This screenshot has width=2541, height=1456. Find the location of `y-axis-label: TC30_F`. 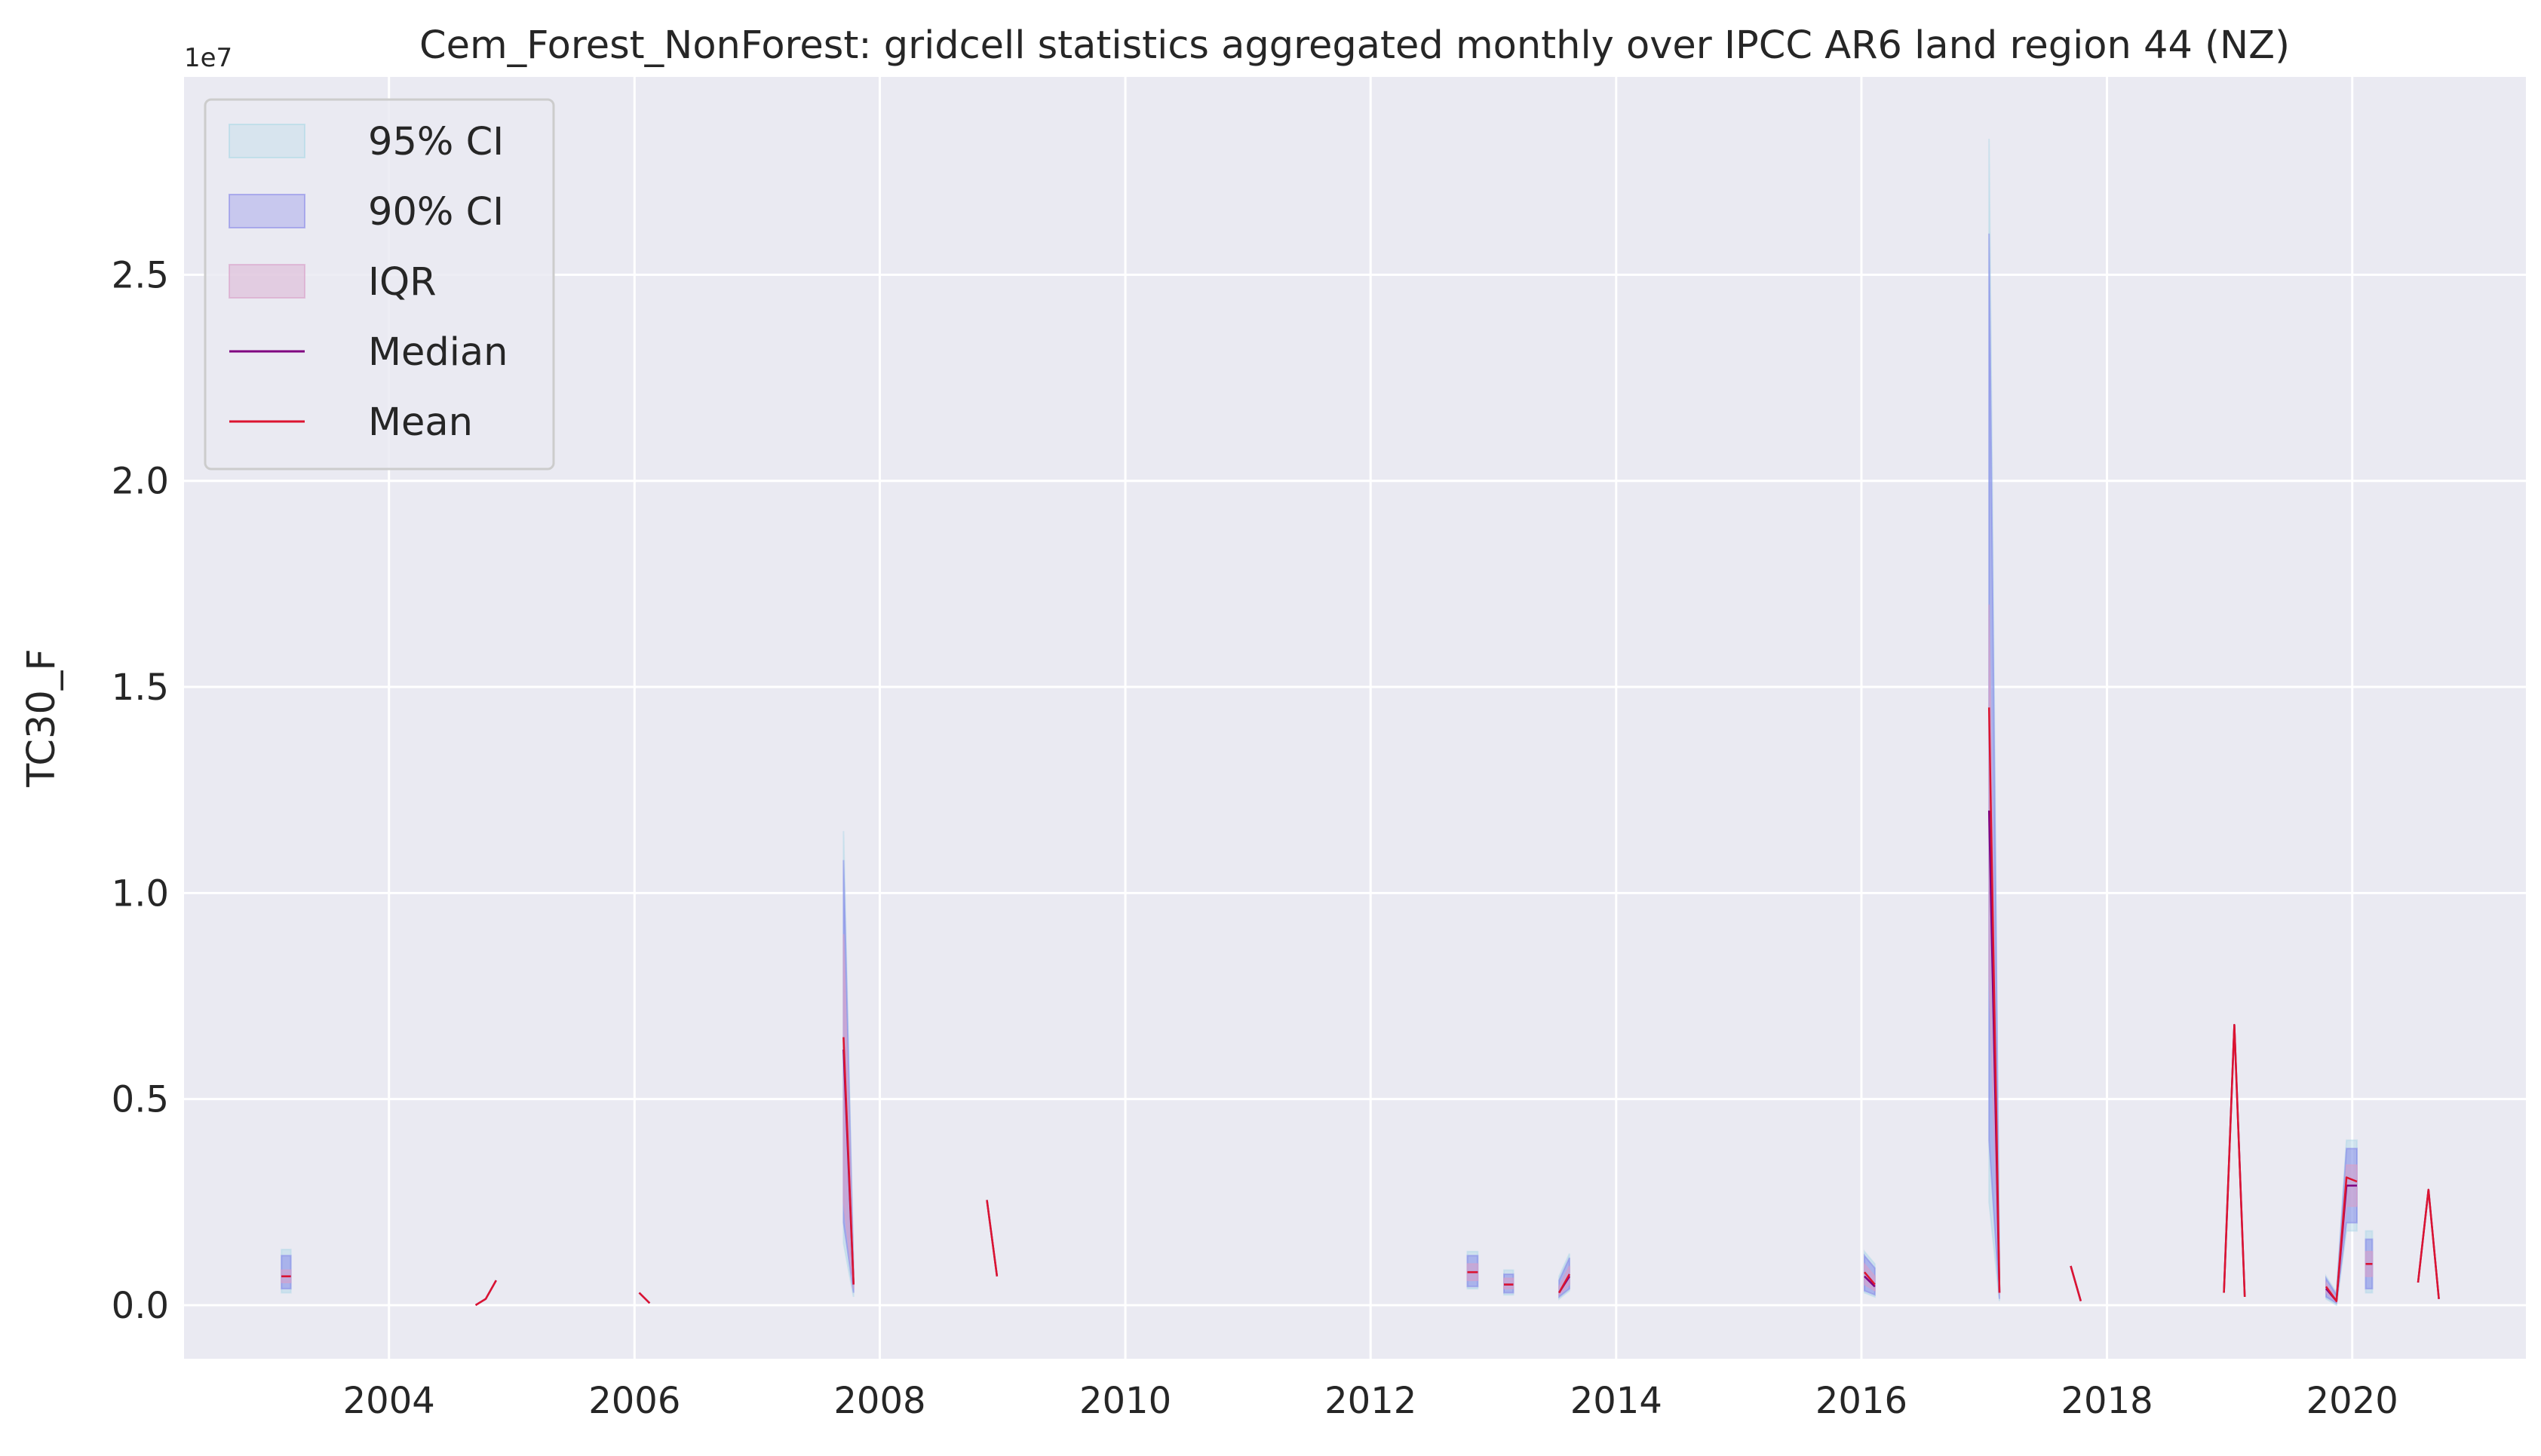

y-axis-label: TC30_F is located at coordinates (42, 718).